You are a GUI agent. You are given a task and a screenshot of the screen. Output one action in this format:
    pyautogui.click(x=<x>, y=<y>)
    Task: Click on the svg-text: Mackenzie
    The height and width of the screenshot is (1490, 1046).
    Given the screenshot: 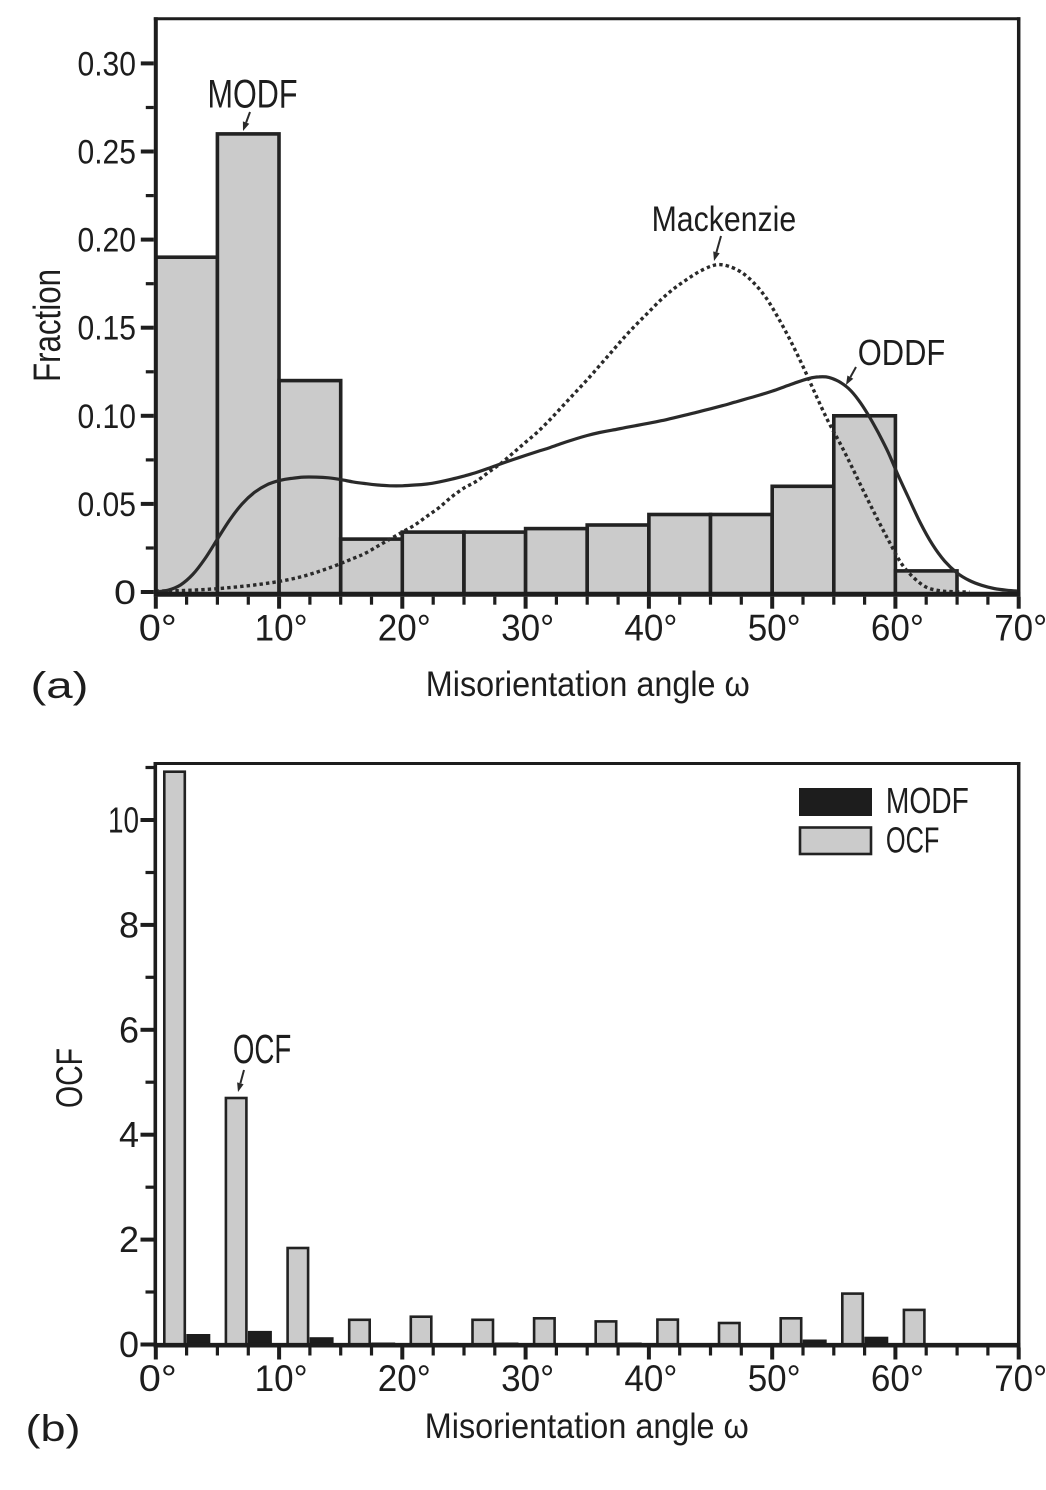 What is the action you would take?
    pyautogui.click(x=724, y=219)
    